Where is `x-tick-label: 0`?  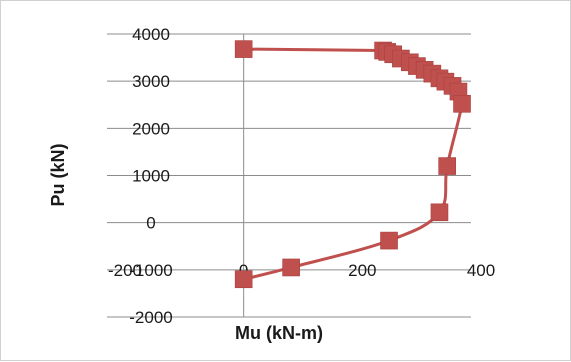 x-tick-label: 0 is located at coordinates (243, 270).